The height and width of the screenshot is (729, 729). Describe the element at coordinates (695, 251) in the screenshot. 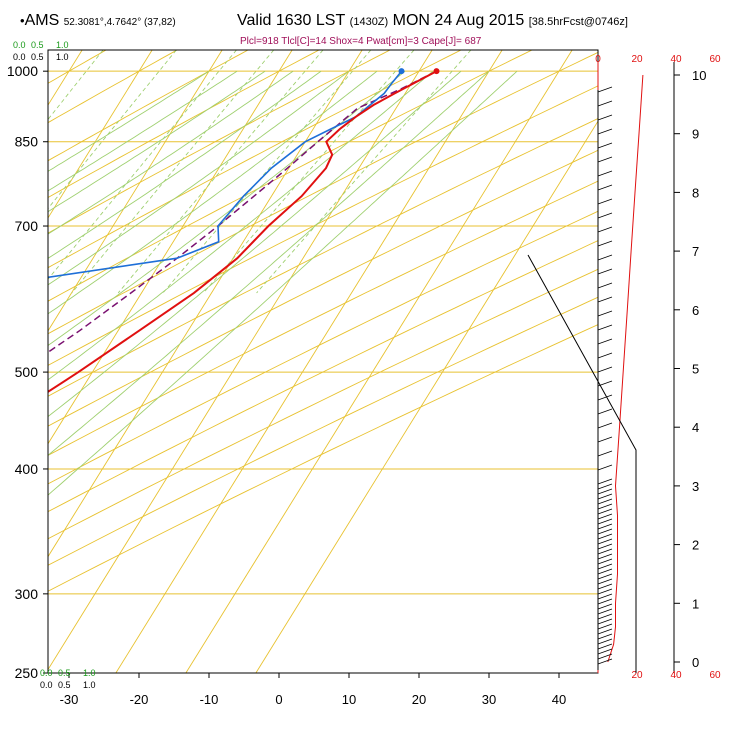

I see `height-tick-label: 7` at that location.